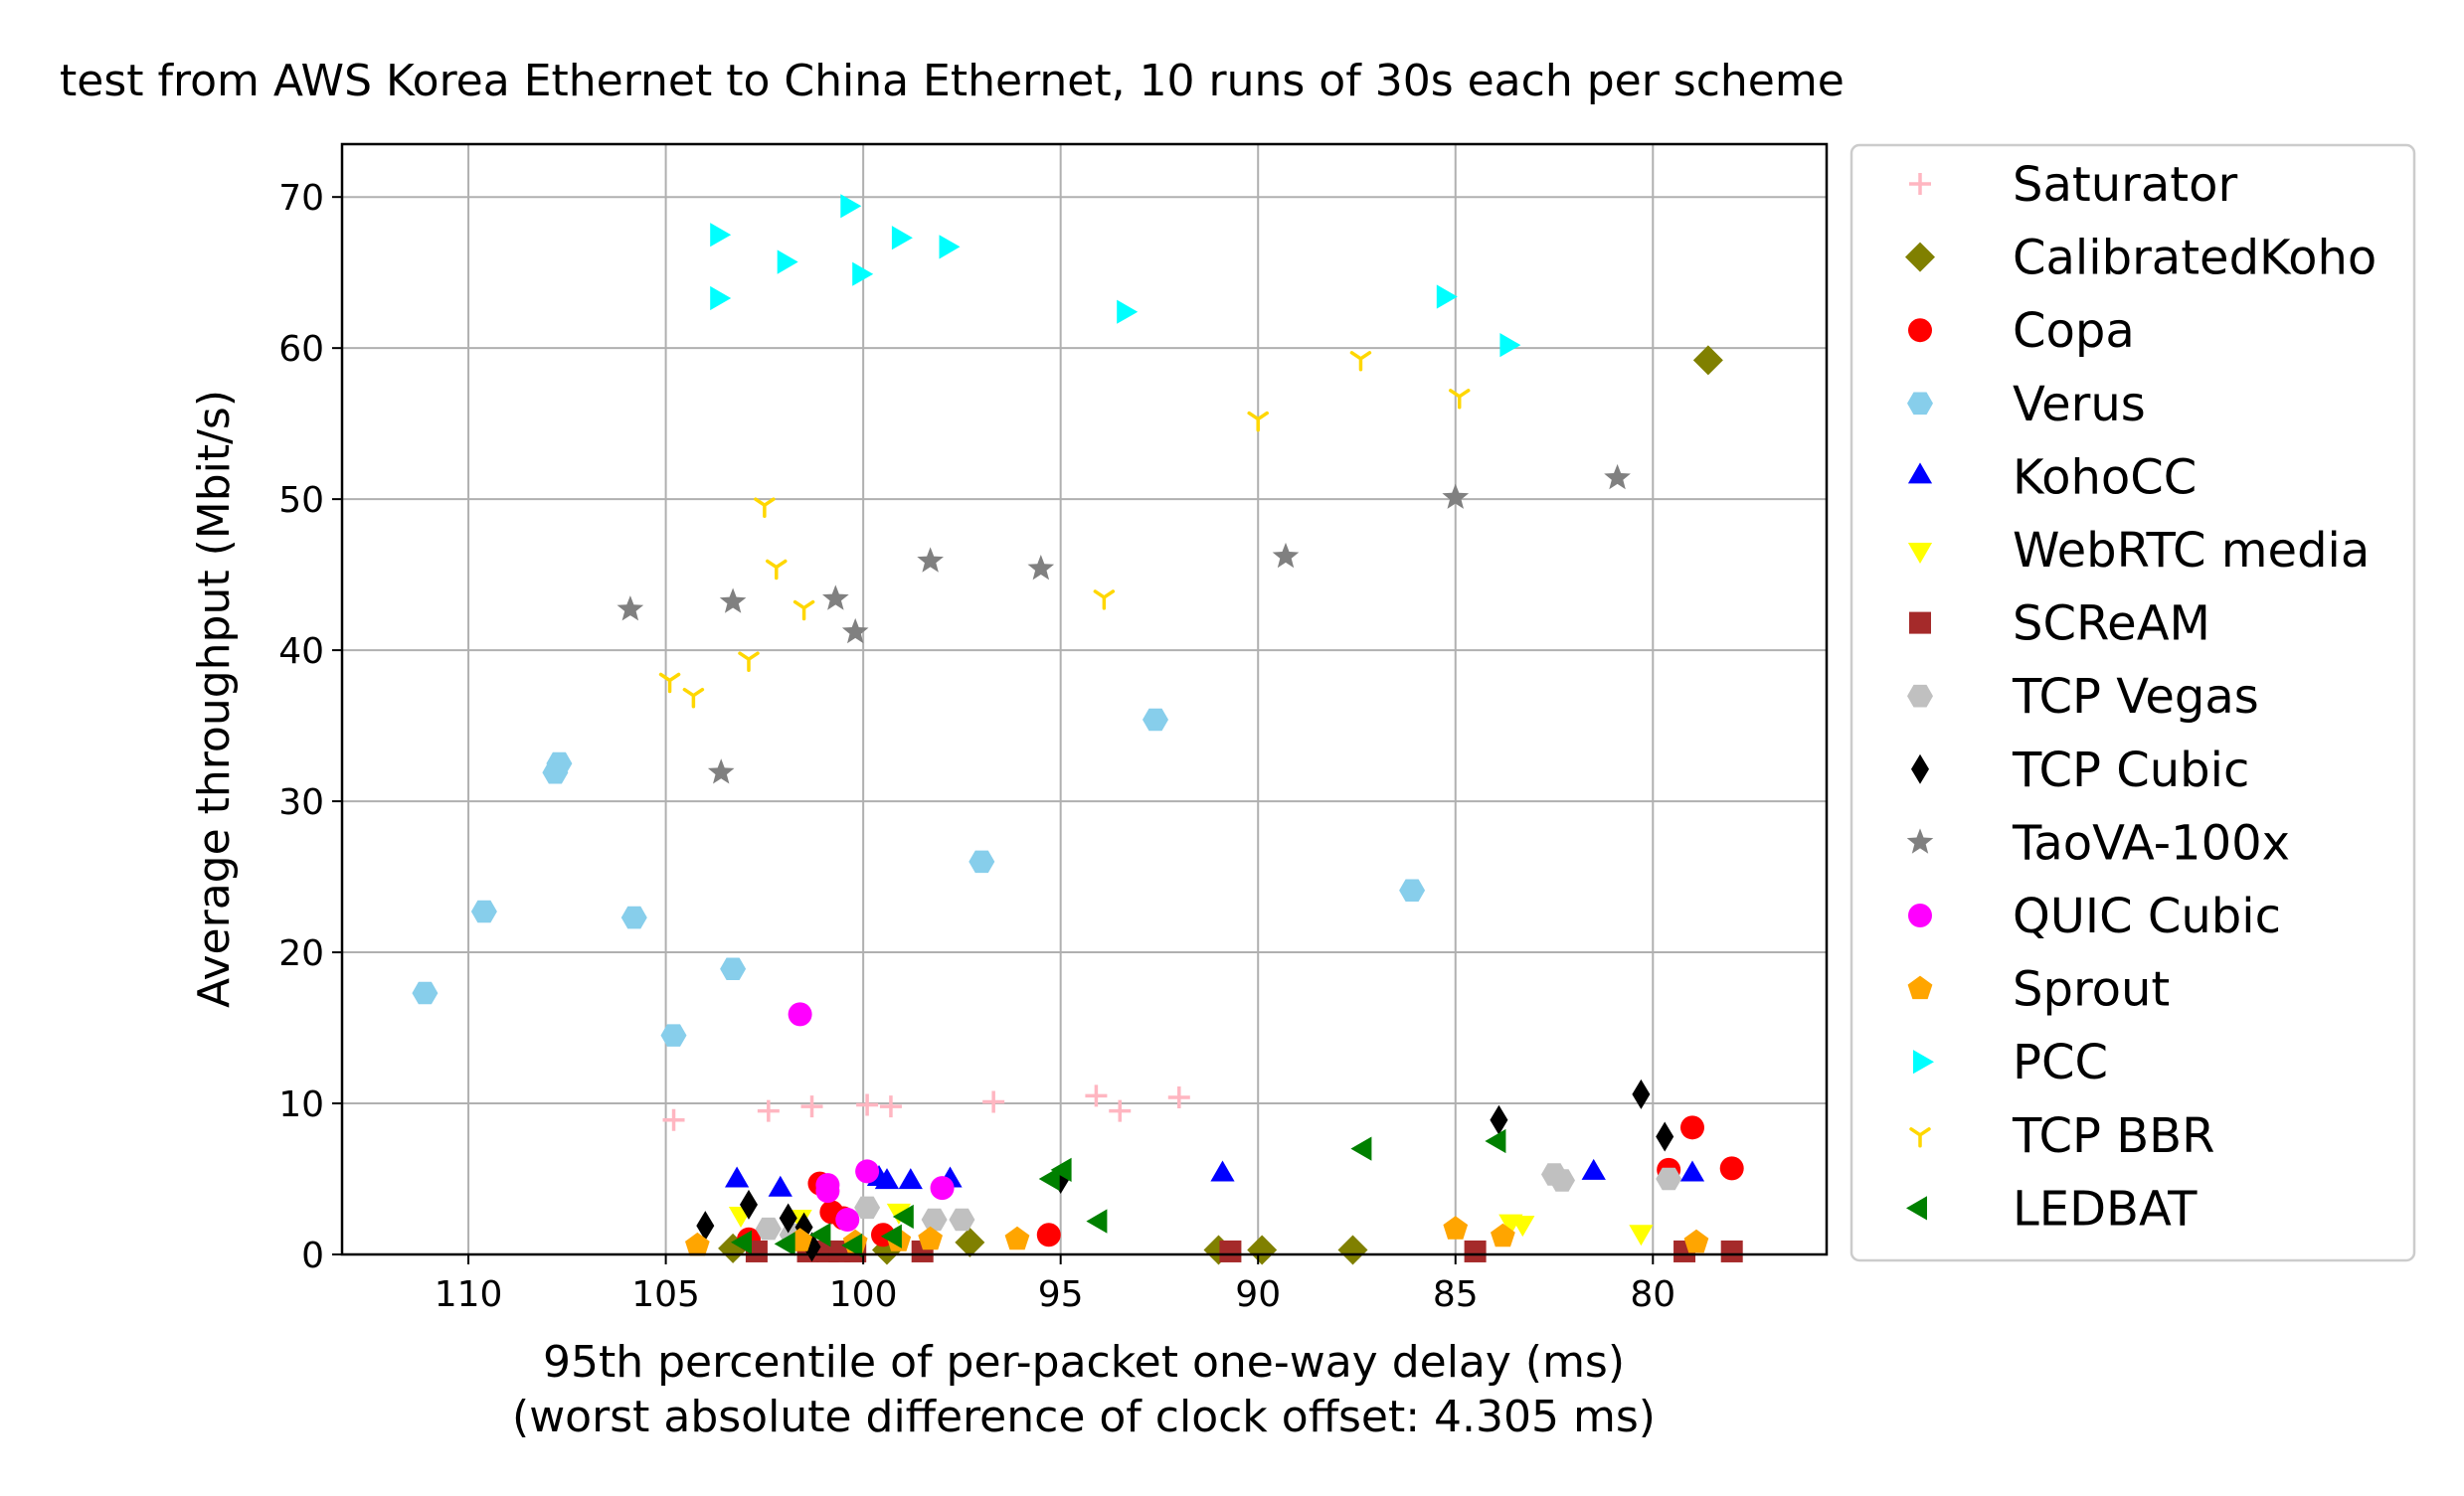 Image resolution: width=2464 pixels, height=1496 pixels. Describe the element at coordinates (2074, 331) in the screenshot. I see `legend-label: Copa` at that location.